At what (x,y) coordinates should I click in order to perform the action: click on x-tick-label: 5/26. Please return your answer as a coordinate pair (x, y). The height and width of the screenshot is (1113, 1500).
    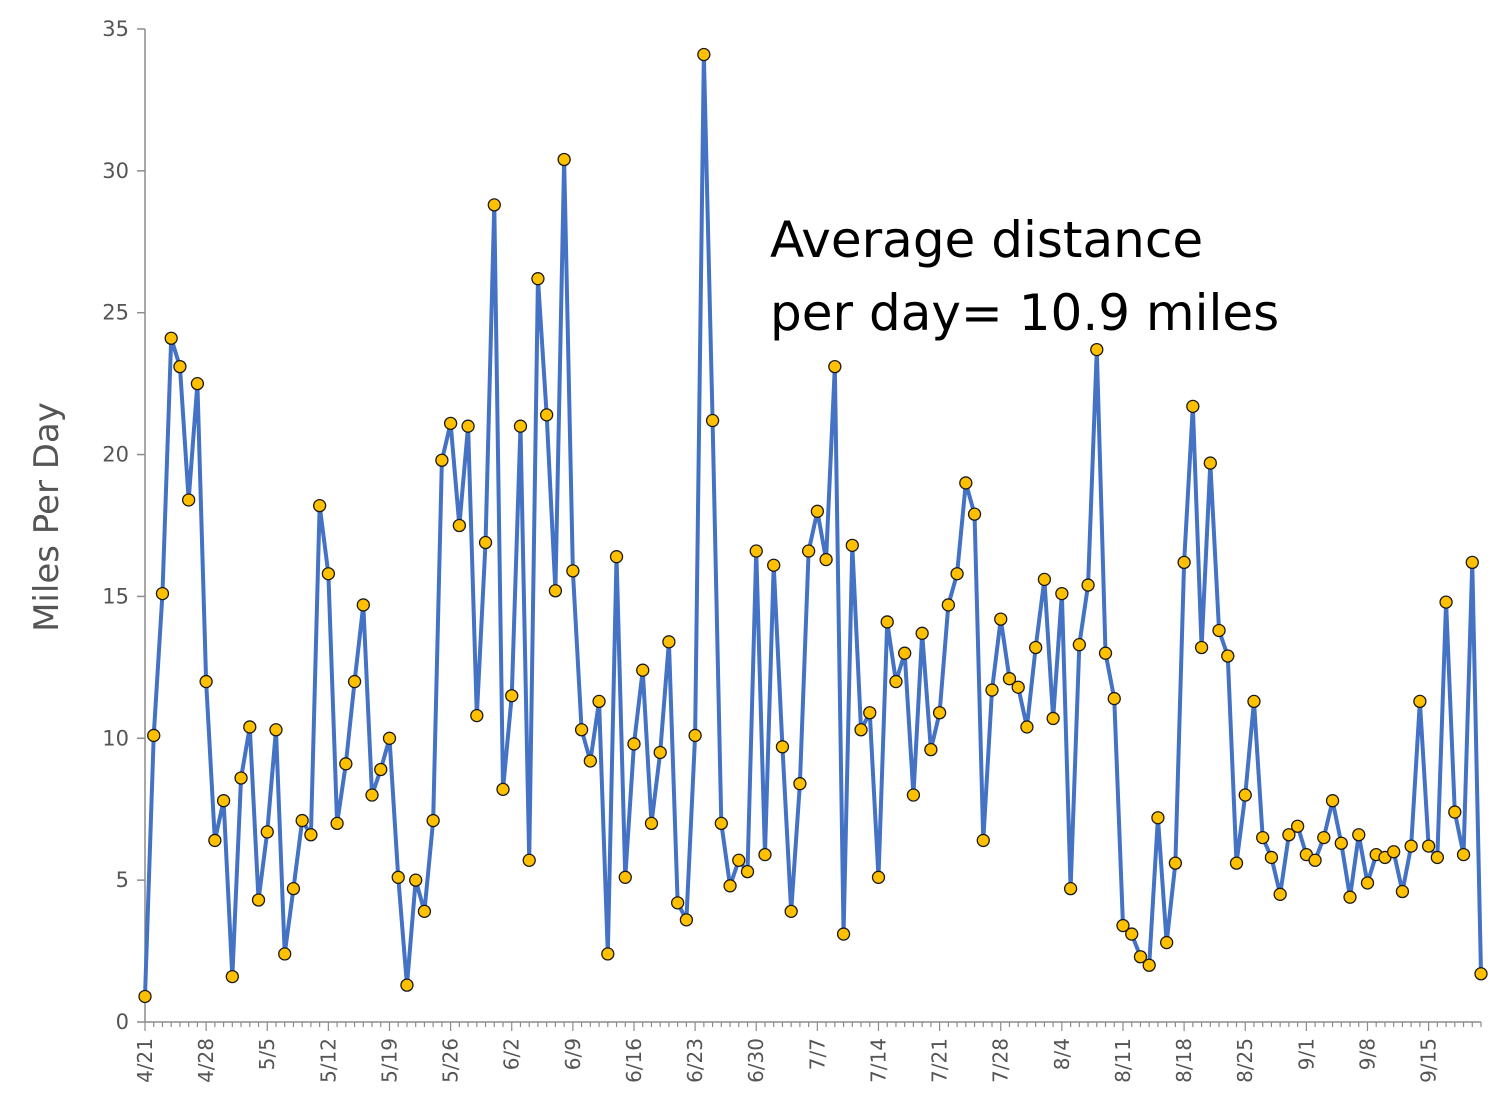
    Looking at the image, I should click on (451, 1060).